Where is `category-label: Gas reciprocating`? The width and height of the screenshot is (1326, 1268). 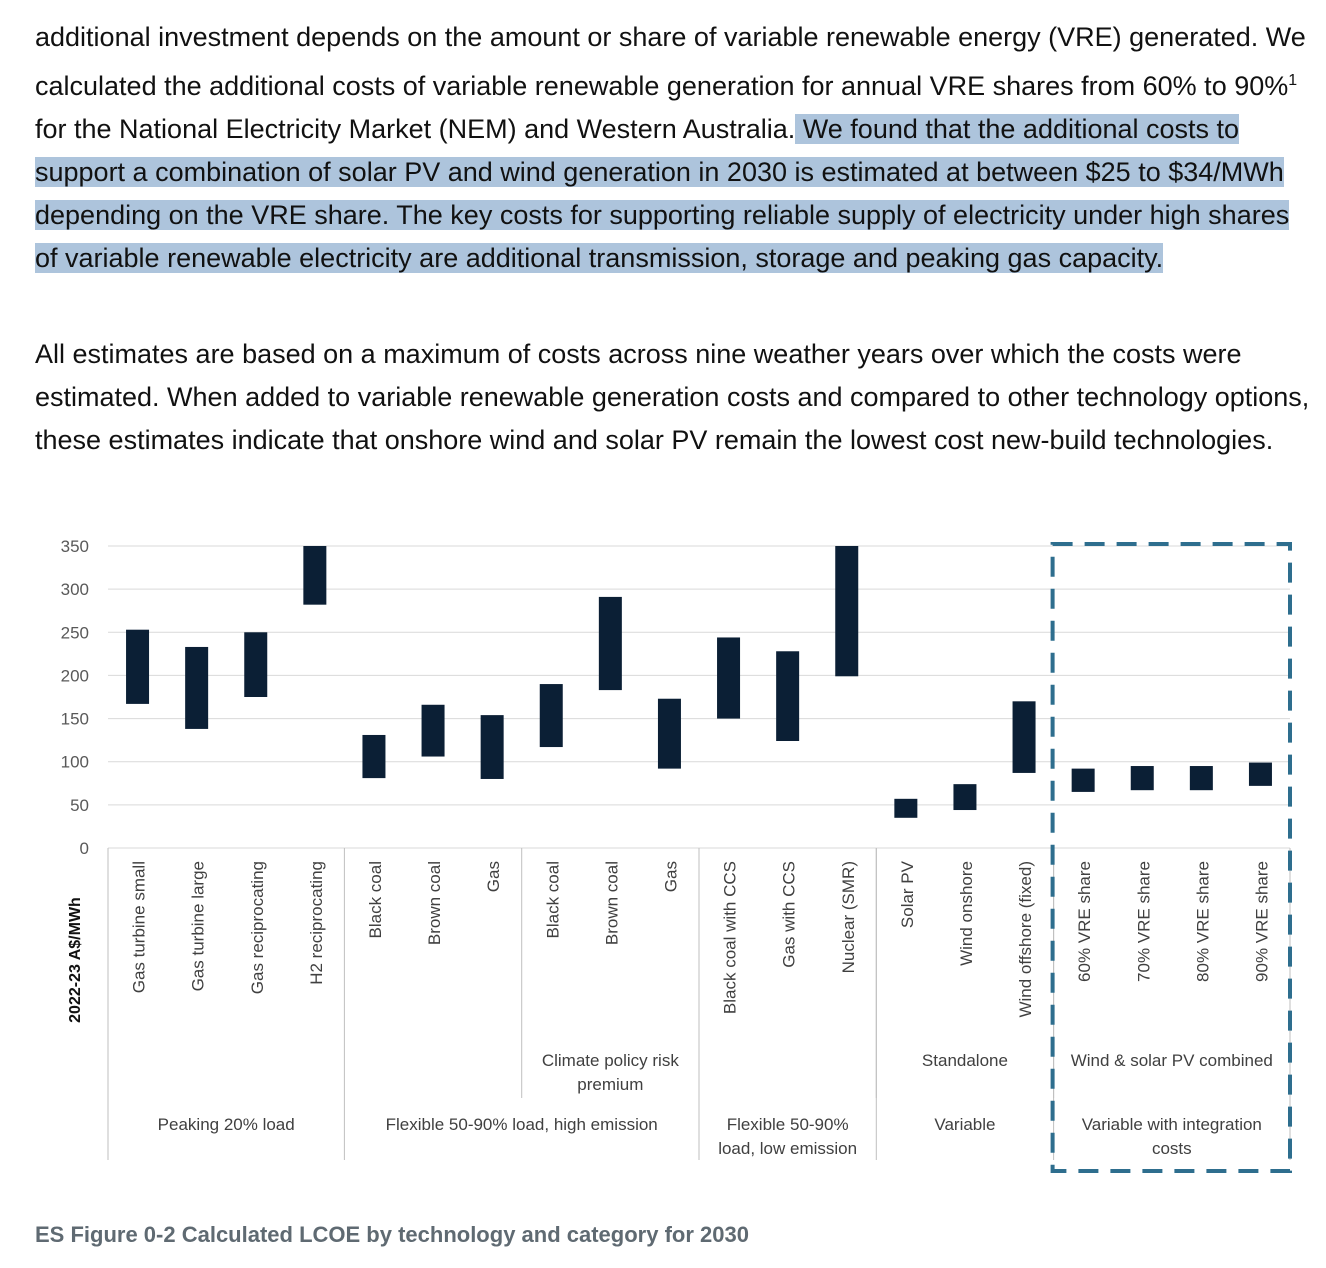 category-label: Gas reciprocating is located at coordinates (257, 927).